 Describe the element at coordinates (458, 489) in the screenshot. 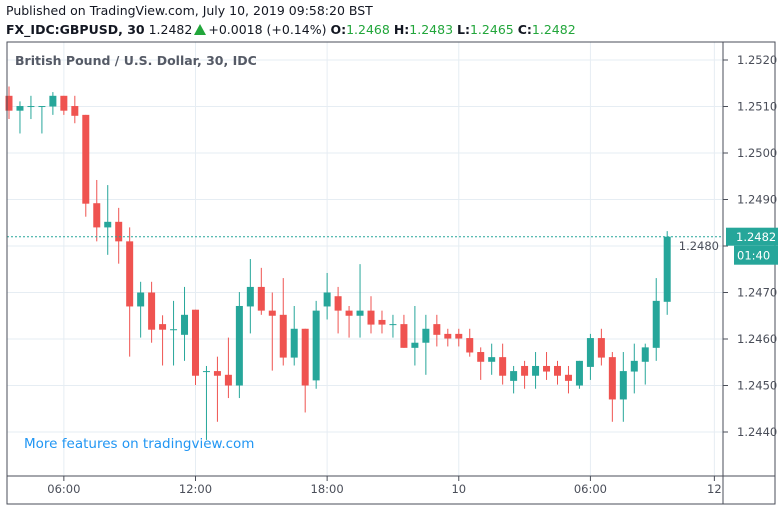

I see `time-tick-label: 10` at that location.